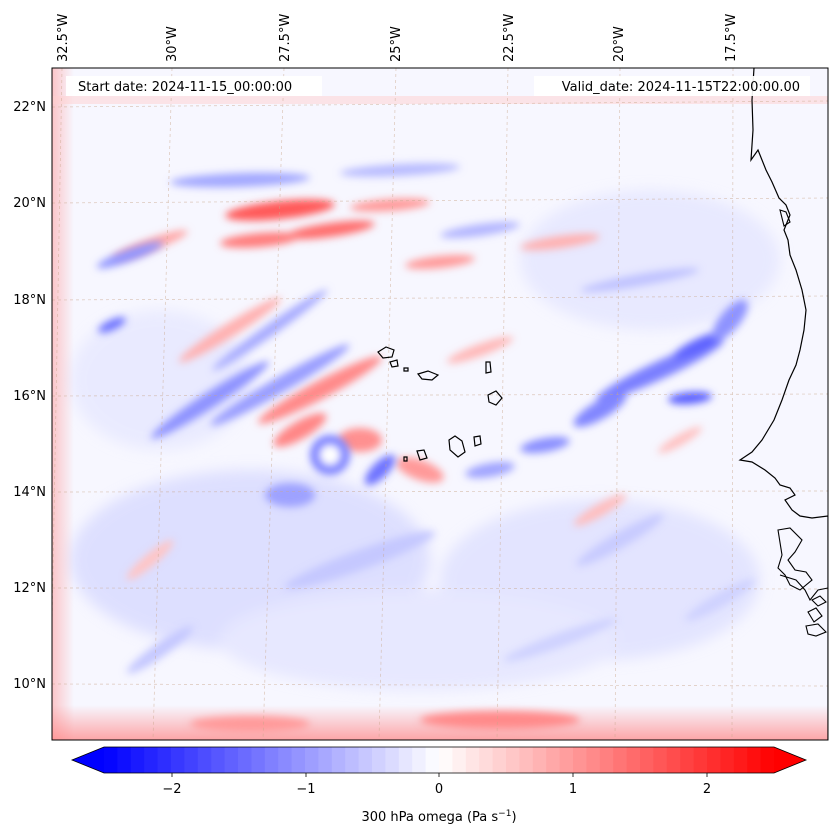 The image size is (837, 839). What do you see at coordinates (783, 404) in the screenshot?
I see `africa-coastline` at bounding box center [783, 404].